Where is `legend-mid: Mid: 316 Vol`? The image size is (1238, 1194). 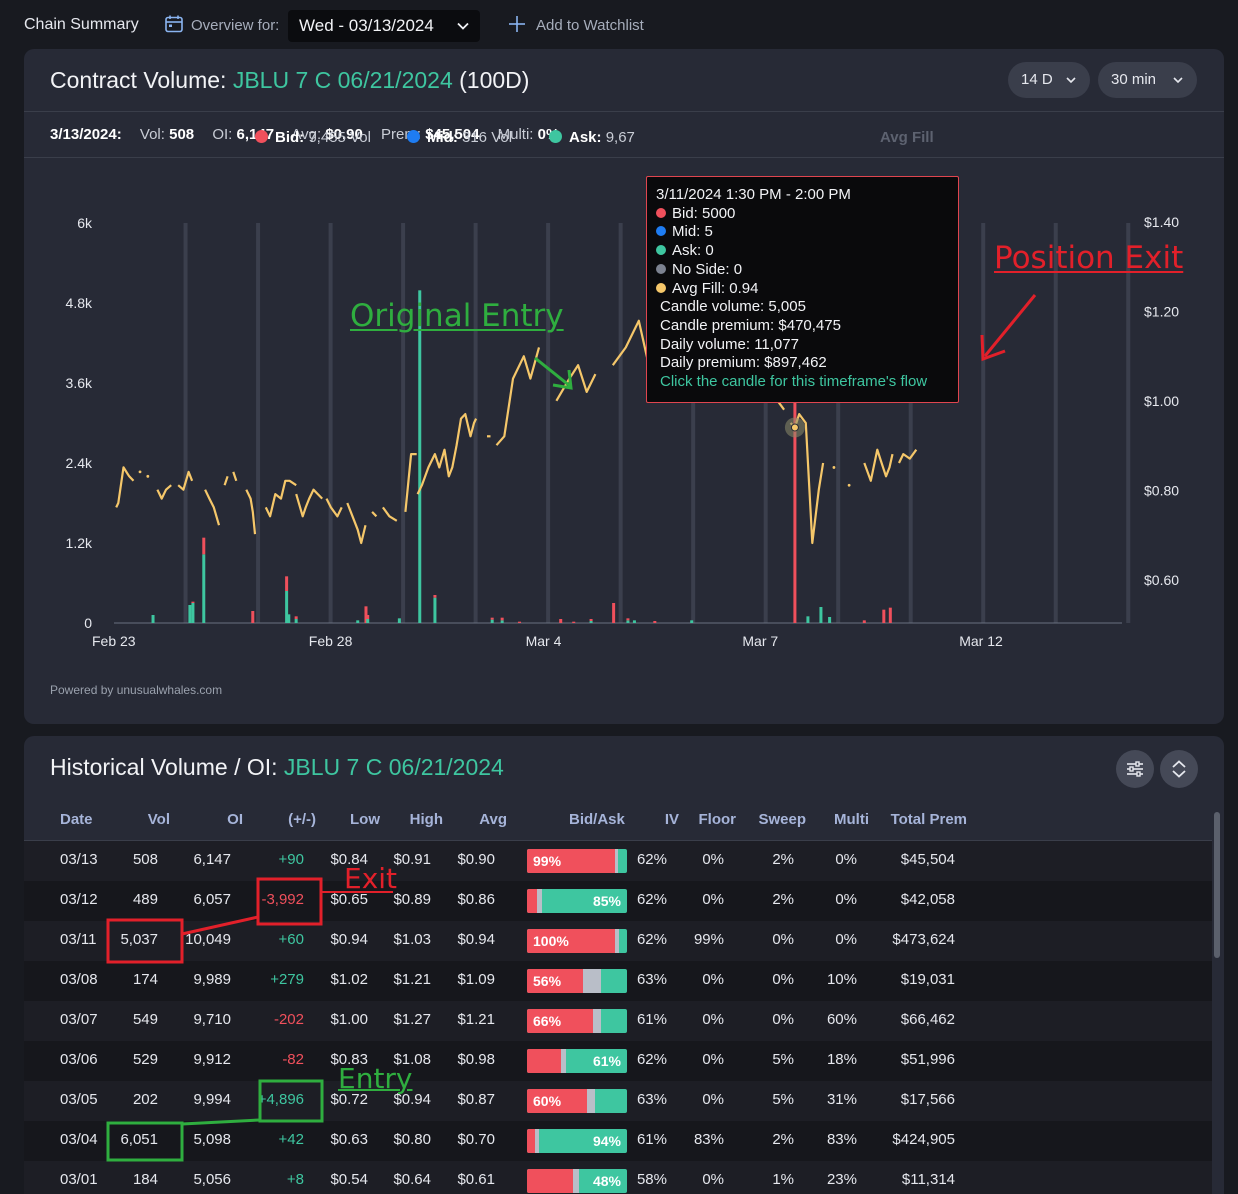 legend-mid: Mid: 316 Vol is located at coordinates (459, 137).